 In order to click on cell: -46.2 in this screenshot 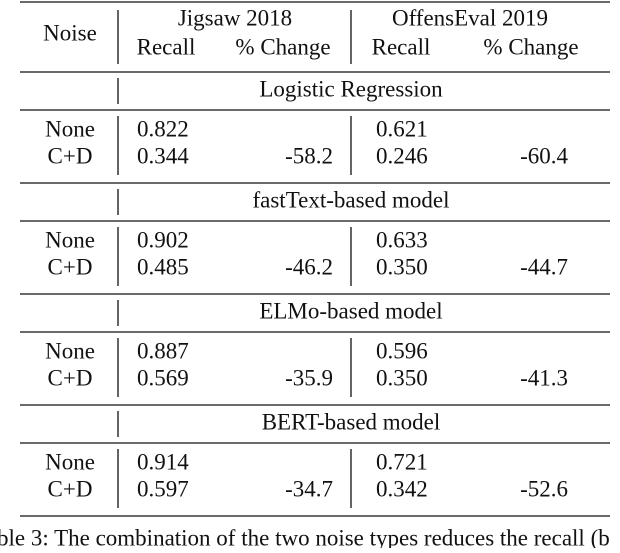, I will do `click(309, 266)`.